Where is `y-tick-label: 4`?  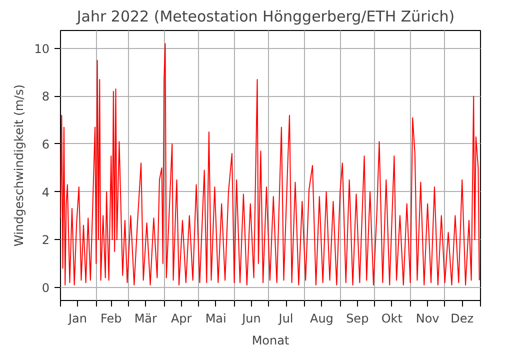 y-tick-label: 4 is located at coordinates (46, 192).